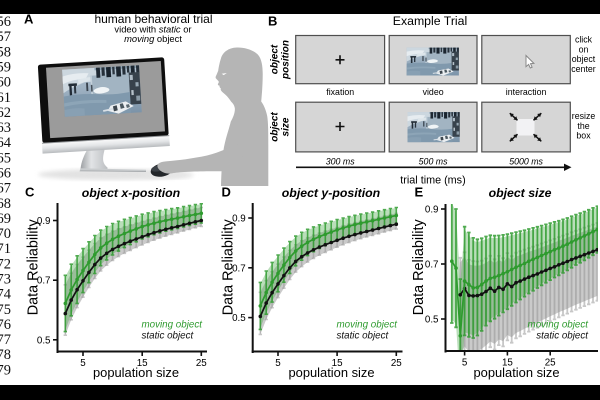 The width and height of the screenshot is (600, 400). I want to click on svg-text: video with static or, so click(152, 29).